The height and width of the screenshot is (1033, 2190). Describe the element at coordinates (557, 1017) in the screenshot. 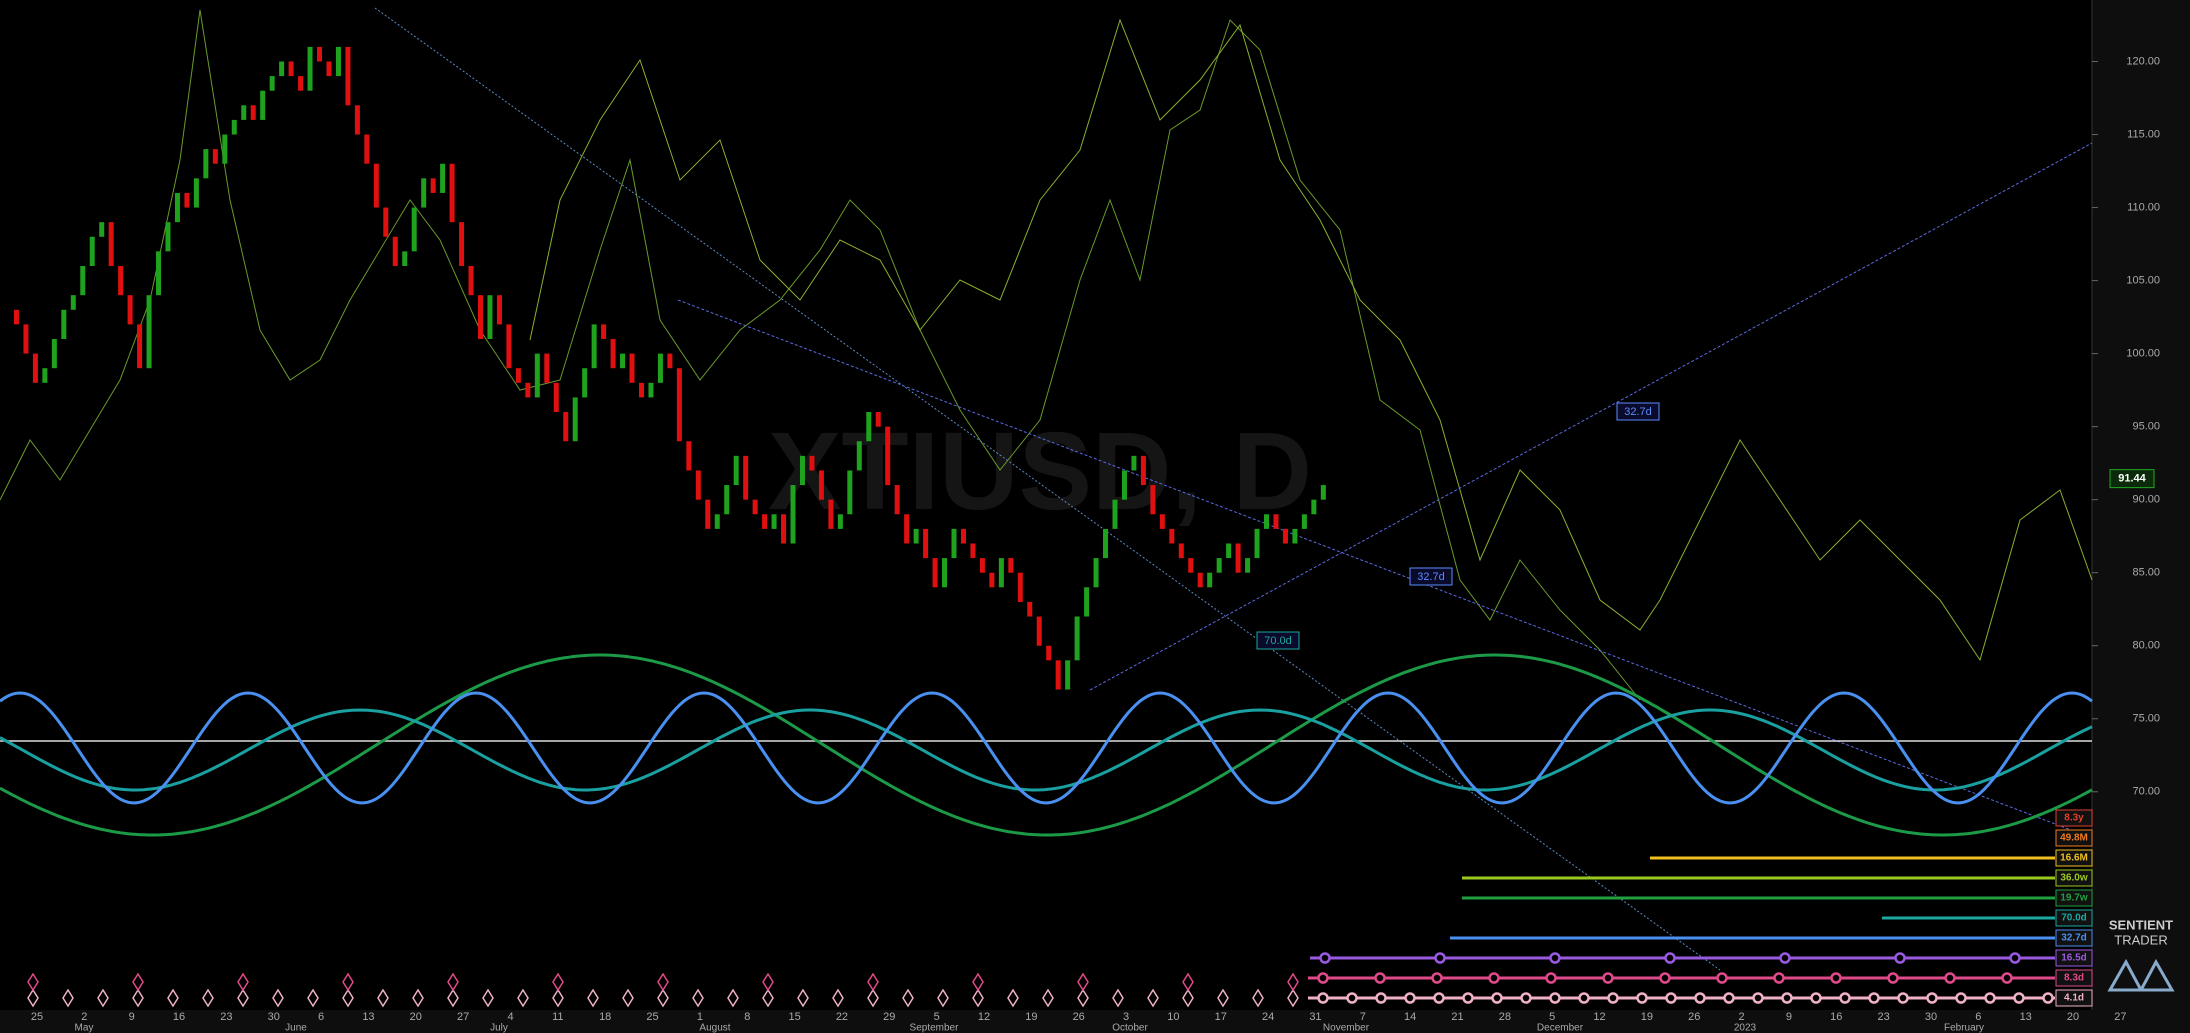

I see `x-tick-label: 11` at that location.